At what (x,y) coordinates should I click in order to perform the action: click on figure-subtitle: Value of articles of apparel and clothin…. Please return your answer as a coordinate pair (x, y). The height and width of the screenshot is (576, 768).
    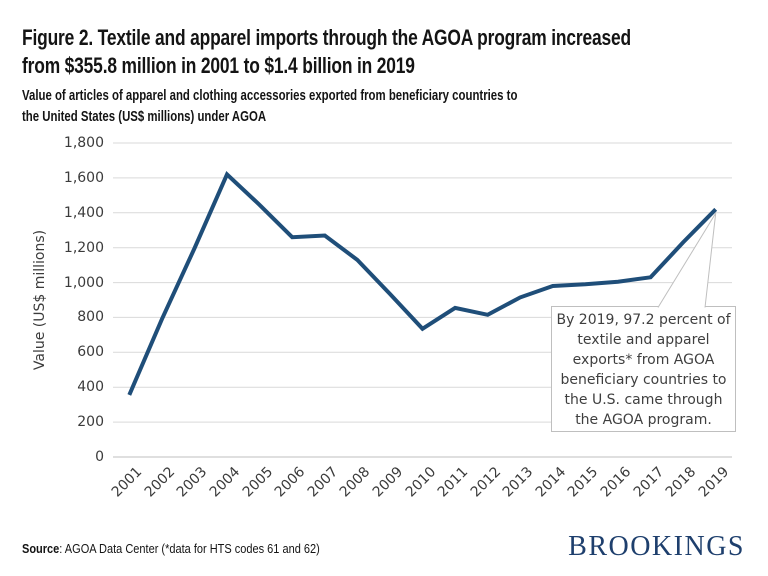
    Looking at the image, I should click on (395, 106).